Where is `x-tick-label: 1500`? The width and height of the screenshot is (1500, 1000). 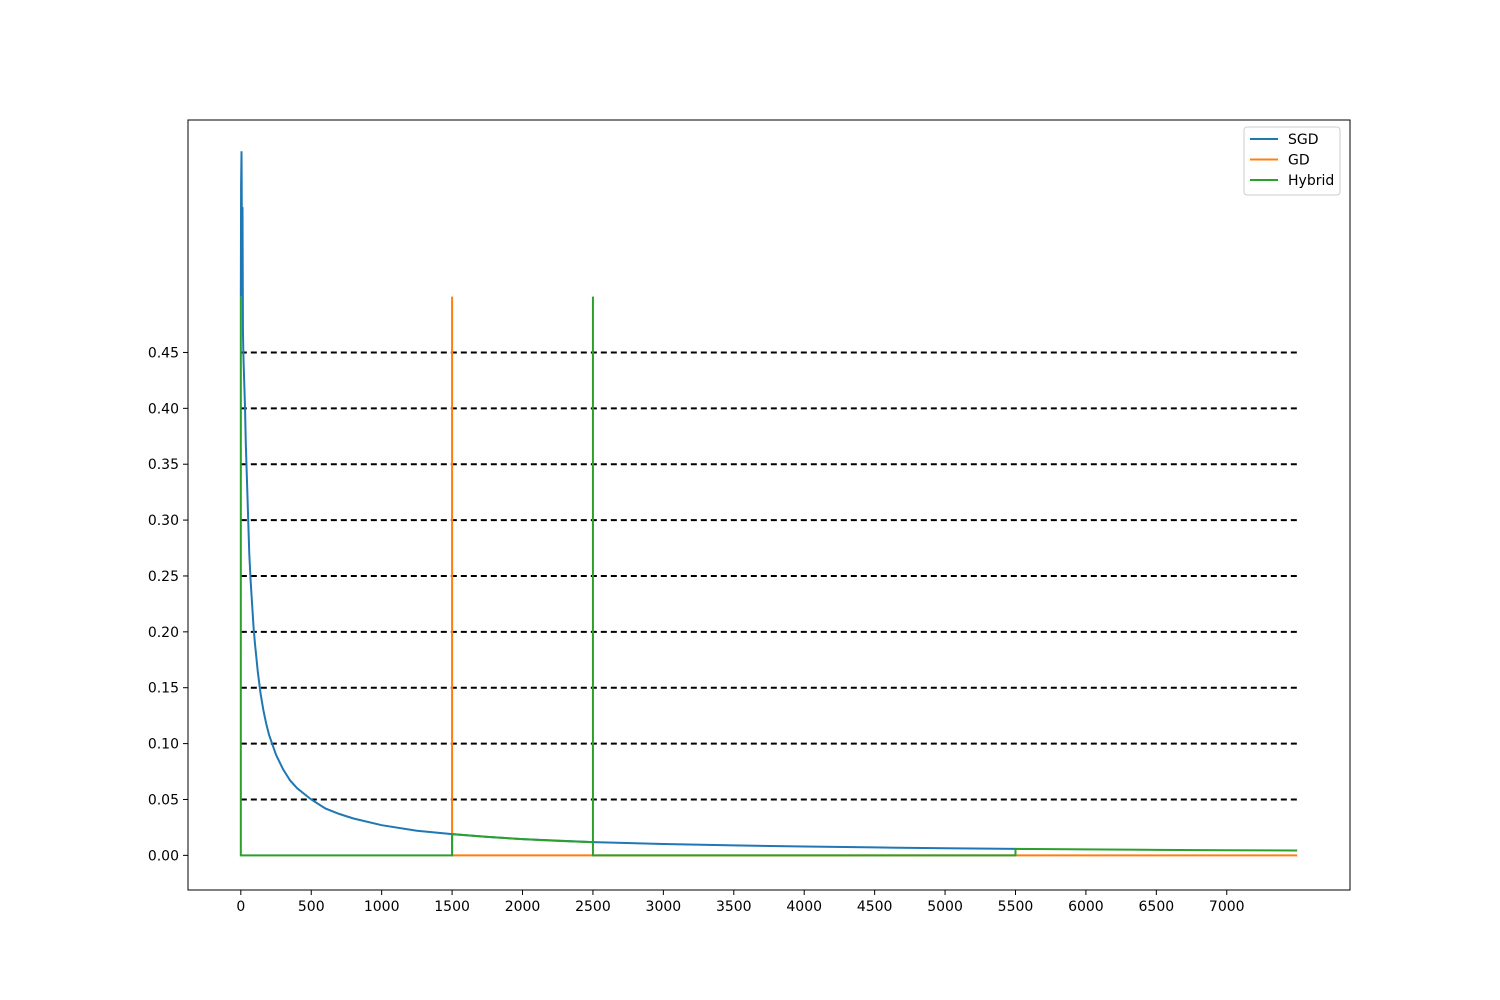 x-tick-label: 1500 is located at coordinates (452, 907).